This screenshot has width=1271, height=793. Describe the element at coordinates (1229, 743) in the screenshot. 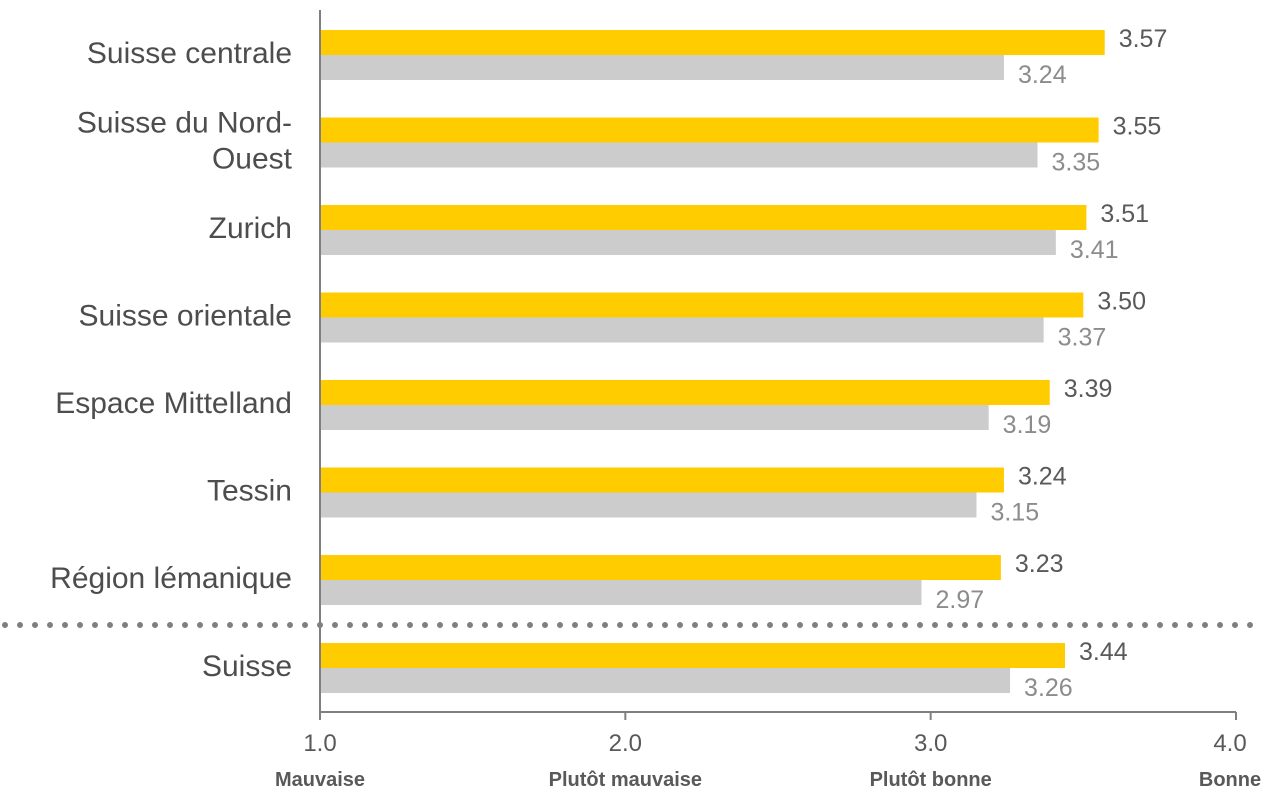

I see `x-tick-label-3: 4.0` at that location.